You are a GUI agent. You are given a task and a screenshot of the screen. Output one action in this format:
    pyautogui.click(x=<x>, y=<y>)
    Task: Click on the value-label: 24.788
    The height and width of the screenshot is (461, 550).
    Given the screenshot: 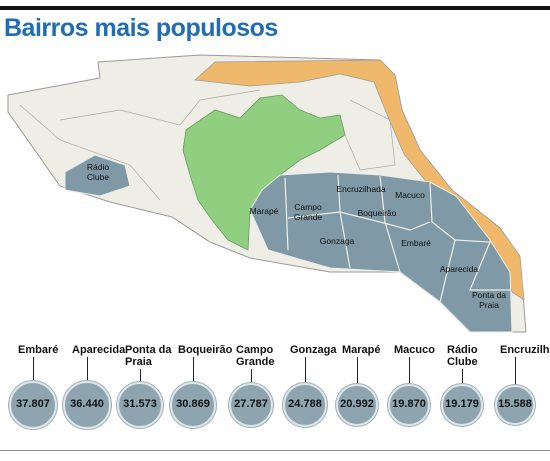 What is the action you would take?
    pyautogui.click(x=305, y=404)
    